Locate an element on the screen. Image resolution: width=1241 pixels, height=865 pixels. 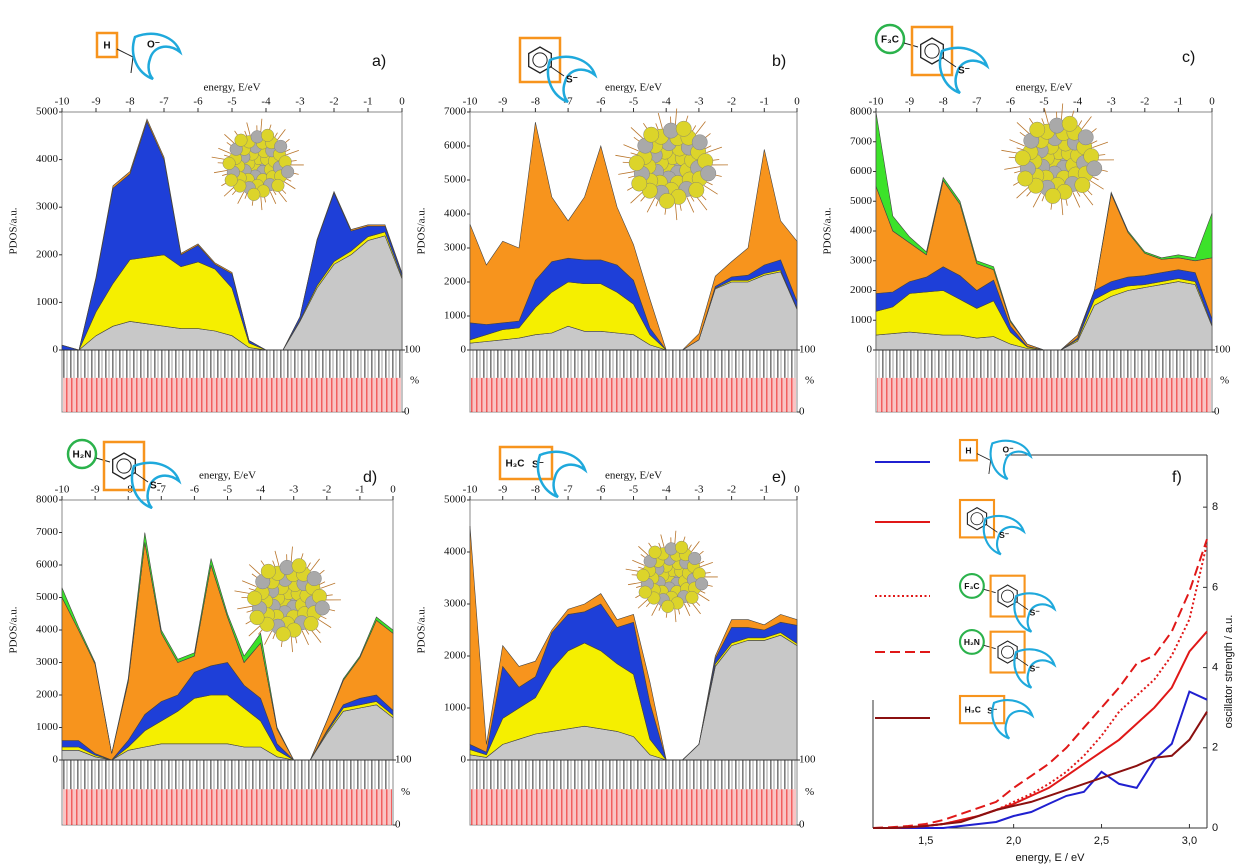
ligand-icon: H O⁻ is located at coordinates (995, 459).